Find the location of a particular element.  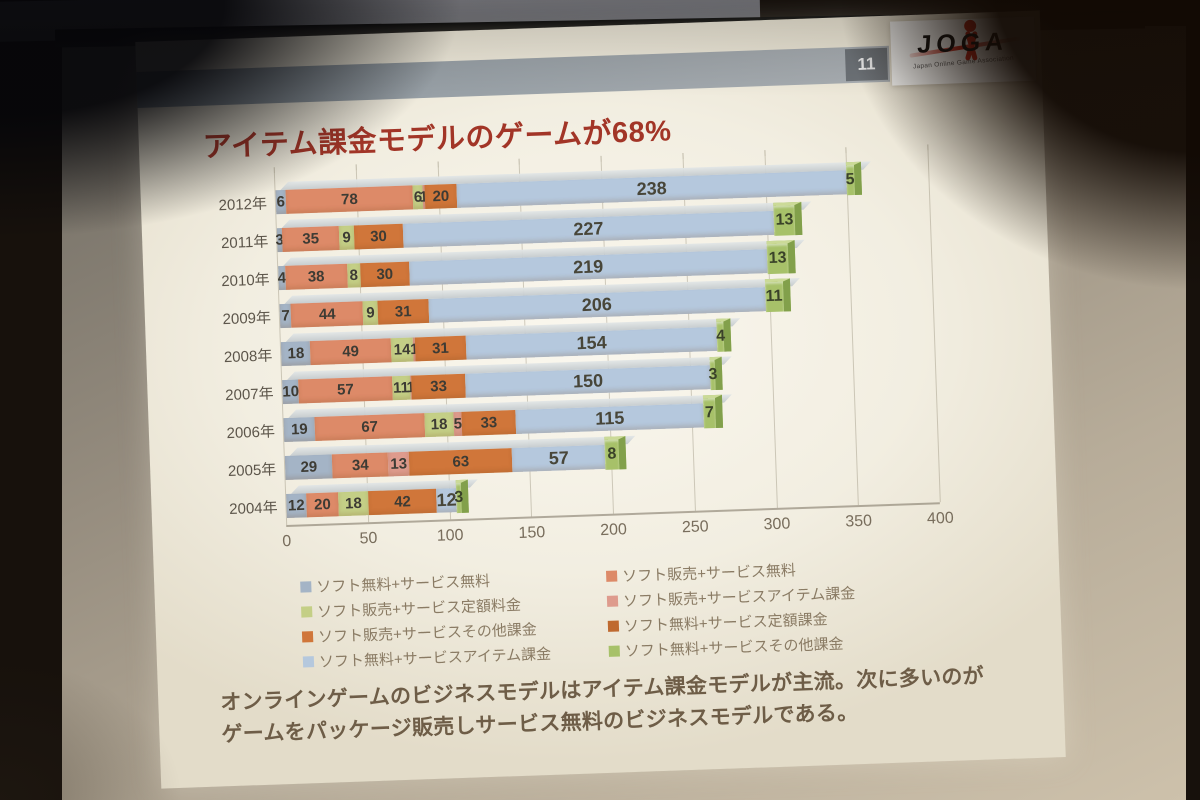

segment-value-label: 150 is located at coordinates (588, 381).